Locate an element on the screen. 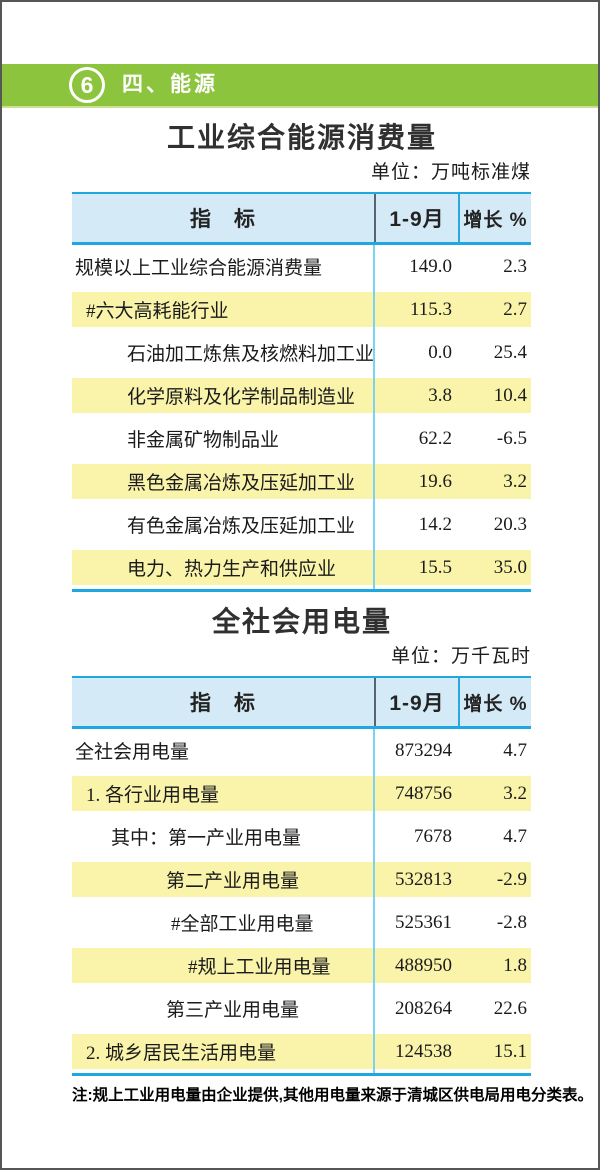 Image resolution: width=600 pixels, height=1170 pixels. page-number-badge: 6 is located at coordinates (87, 85).